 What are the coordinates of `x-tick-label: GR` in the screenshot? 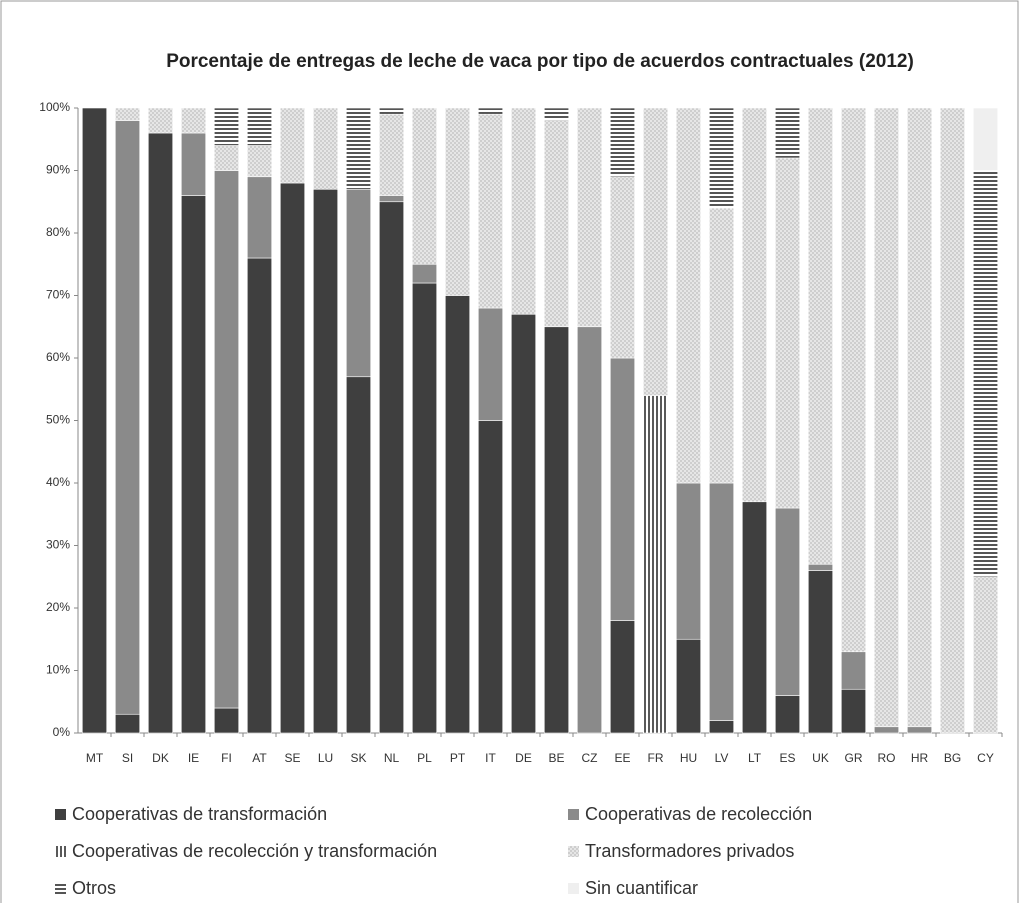 It's located at (854, 758).